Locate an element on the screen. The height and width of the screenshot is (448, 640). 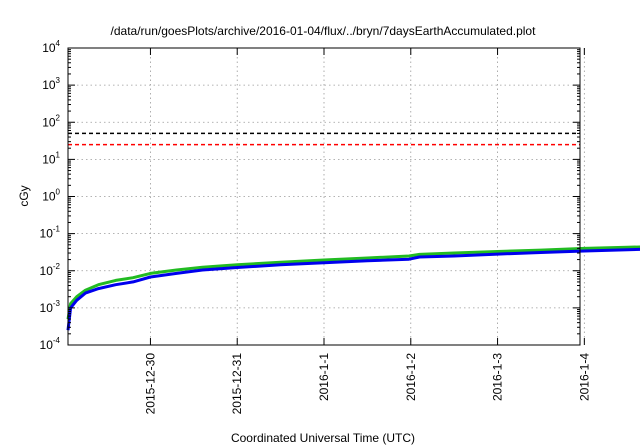
y-tick-exponent: 2 is located at coordinates (58, 117).